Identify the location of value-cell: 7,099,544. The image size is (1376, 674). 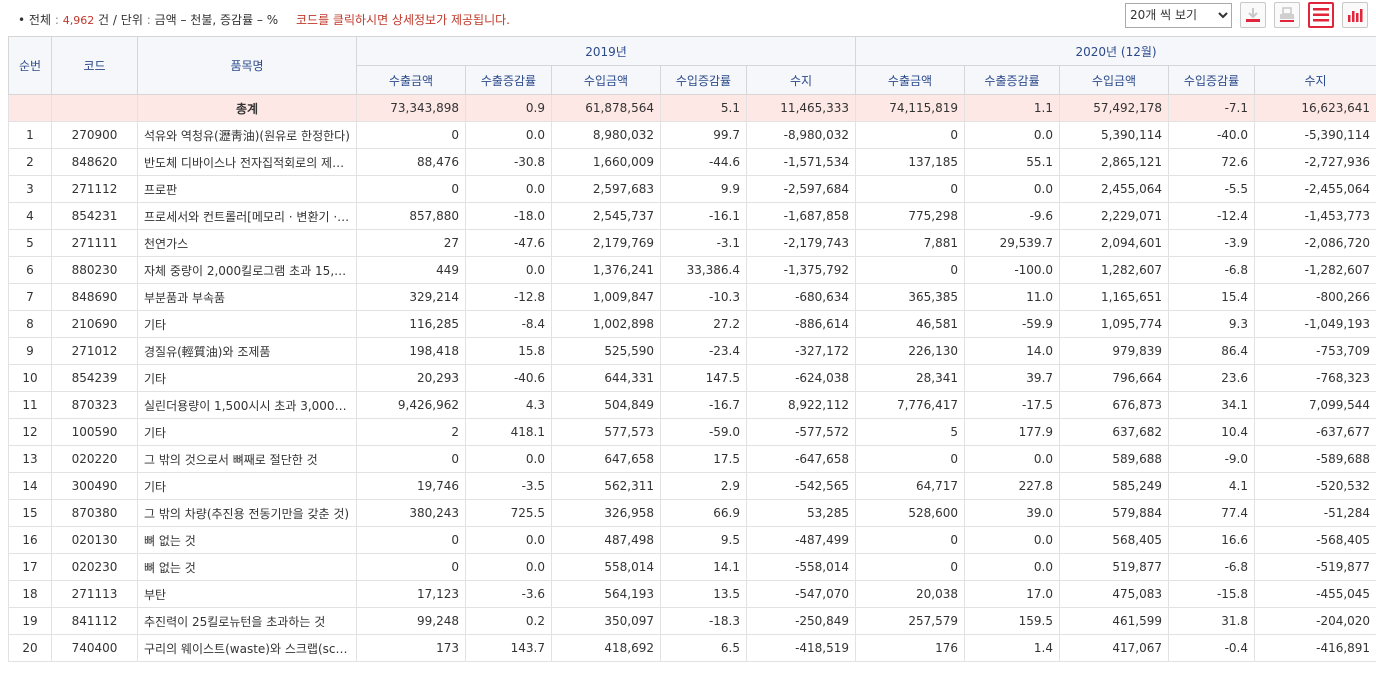
(1315, 405).